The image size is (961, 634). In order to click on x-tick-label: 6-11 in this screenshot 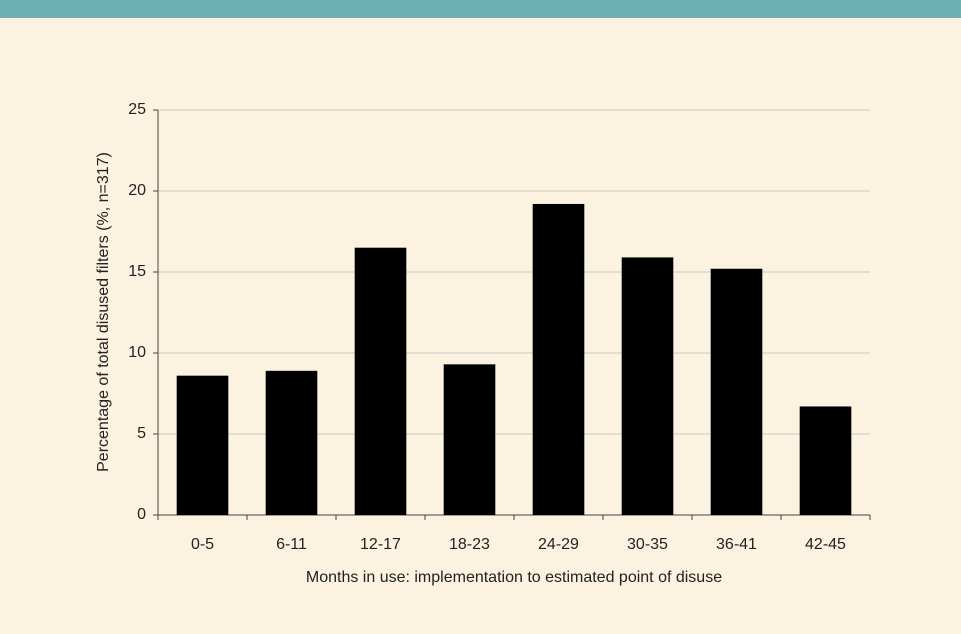, I will do `click(291, 544)`.